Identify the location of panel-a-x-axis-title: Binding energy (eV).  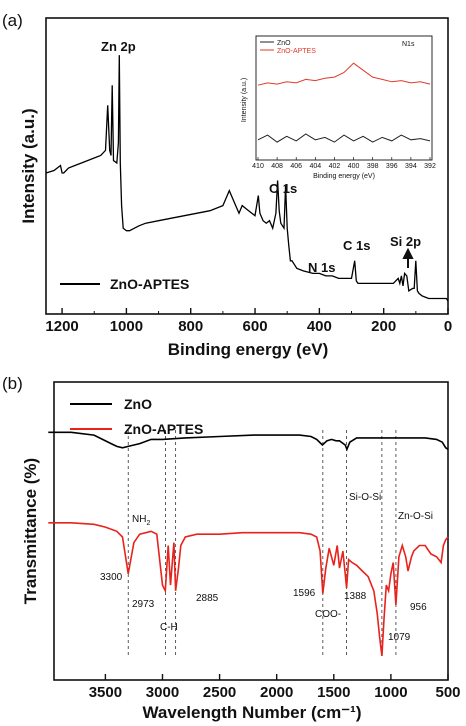
(248, 349).